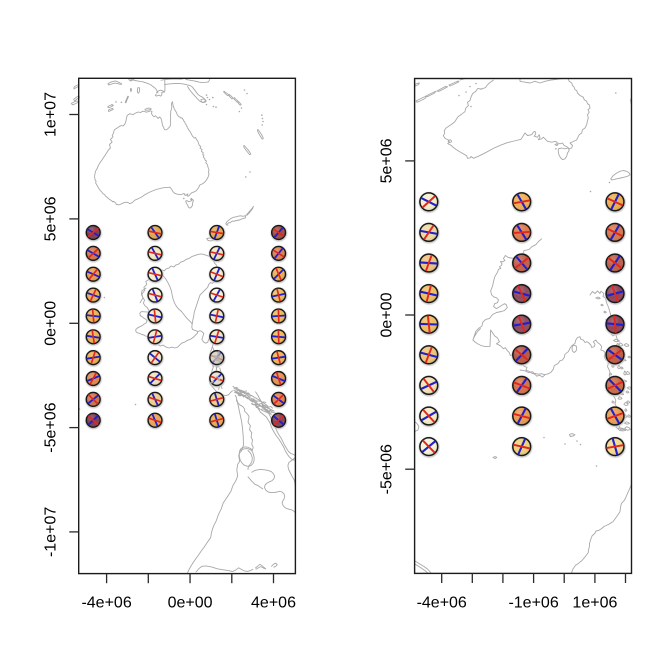 The image size is (672, 672). Describe the element at coordinates (50, 532) in the screenshot. I see `svg-text: -1e+07` at that location.